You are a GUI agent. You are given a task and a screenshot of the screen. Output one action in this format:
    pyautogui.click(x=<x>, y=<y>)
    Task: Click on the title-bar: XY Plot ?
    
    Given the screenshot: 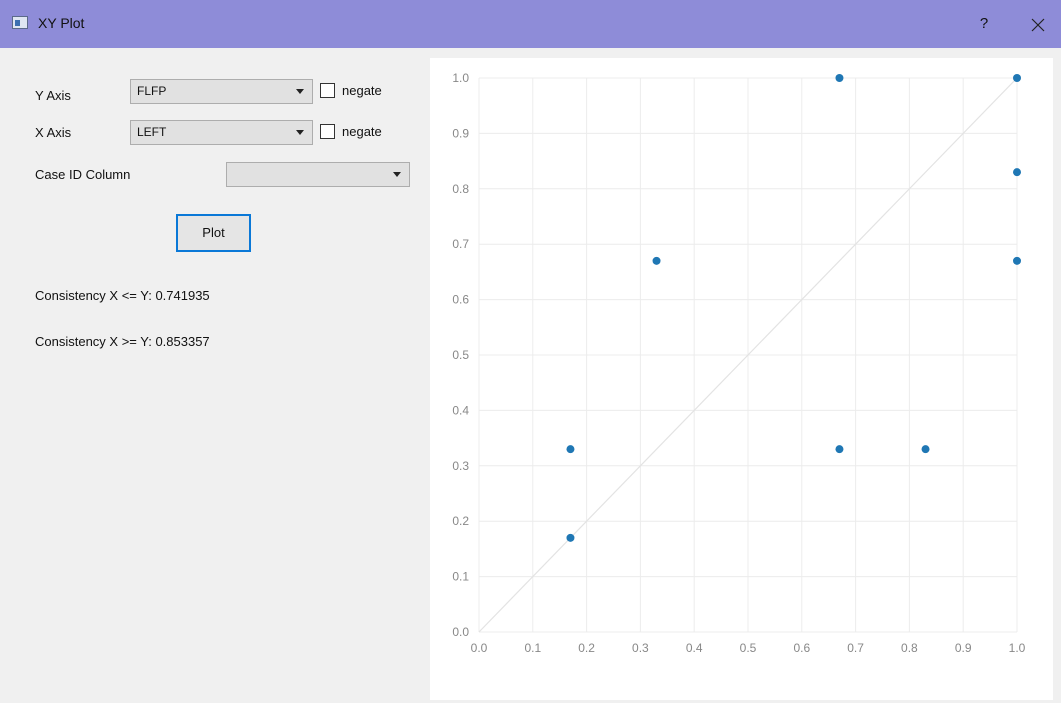 What is the action you would take?
    pyautogui.click(x=530, y=24)
    